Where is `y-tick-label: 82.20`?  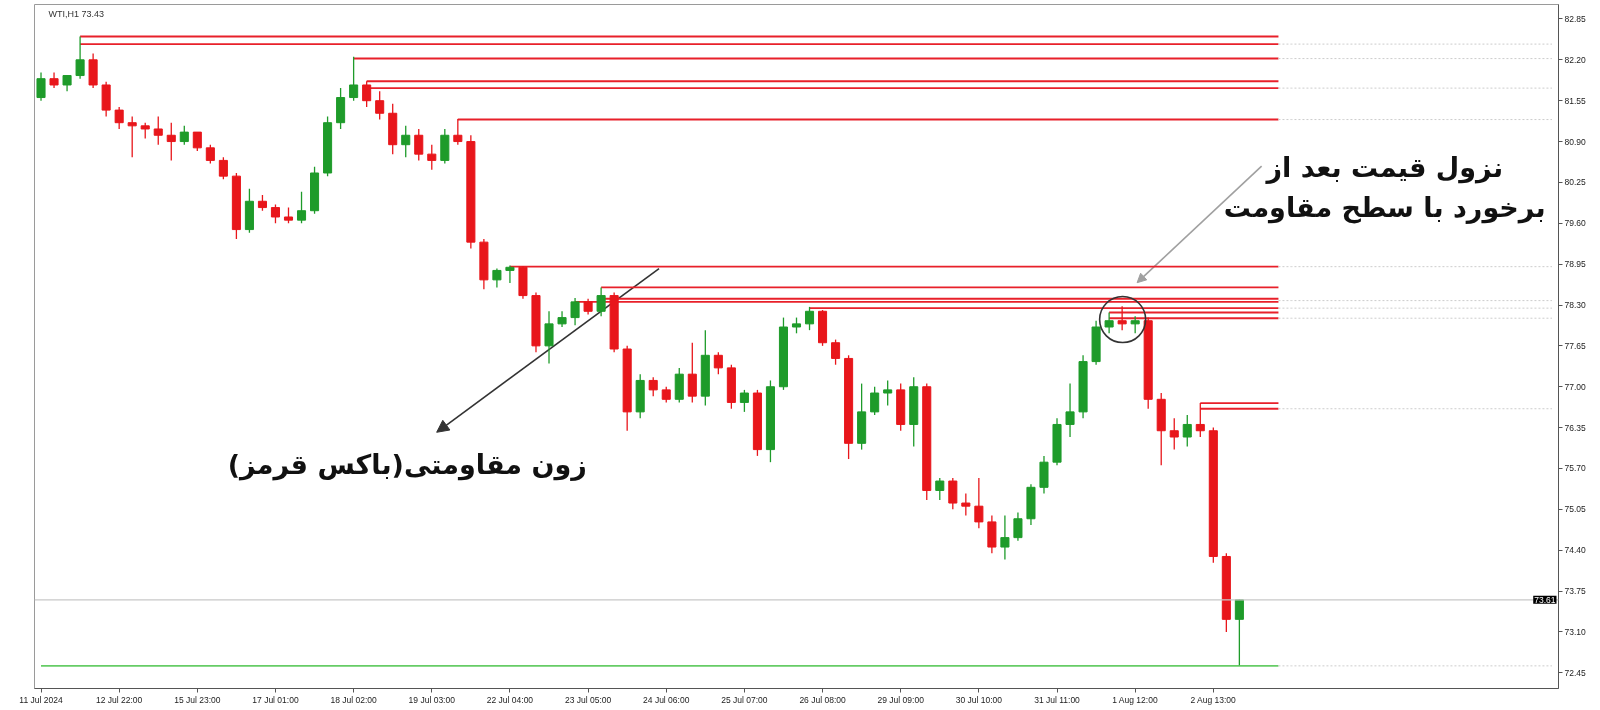 y-tick-label: 82.20 is located at coordinates (1575, 59).